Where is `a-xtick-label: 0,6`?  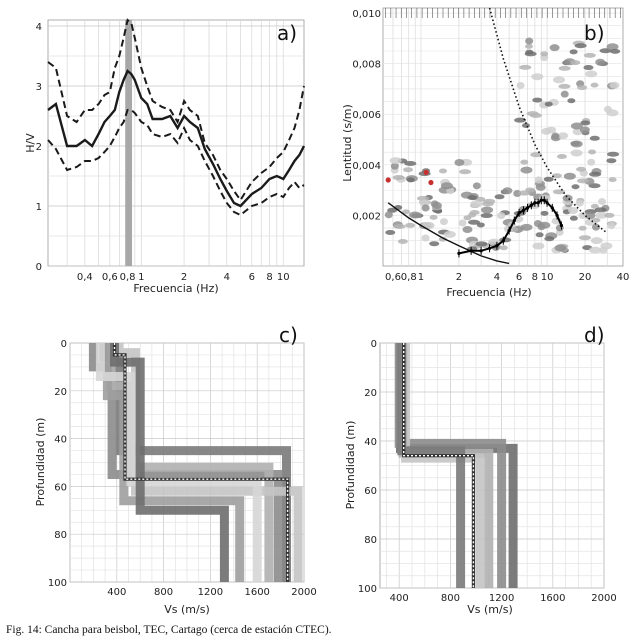 a-xtick-label: 0,6 is located at coordinates (110, 277).